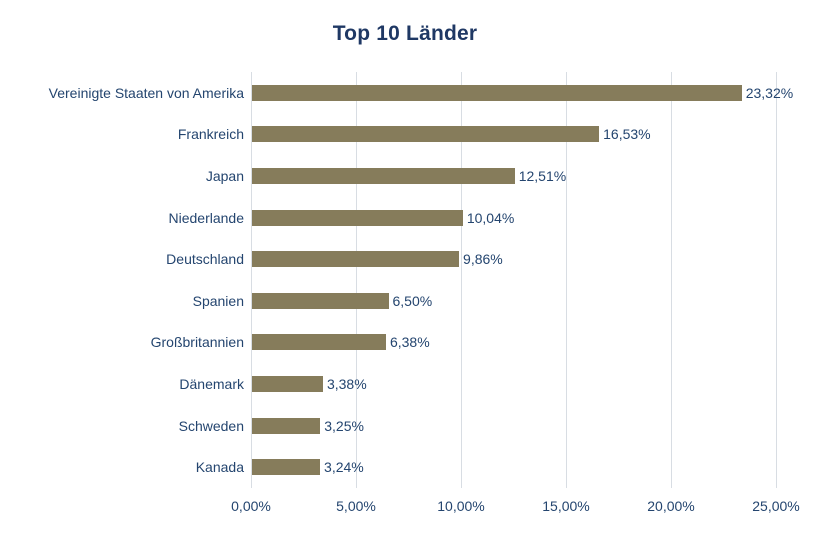  I want to click on x-axis-tick-label: 15,00%, so click(566, 506).